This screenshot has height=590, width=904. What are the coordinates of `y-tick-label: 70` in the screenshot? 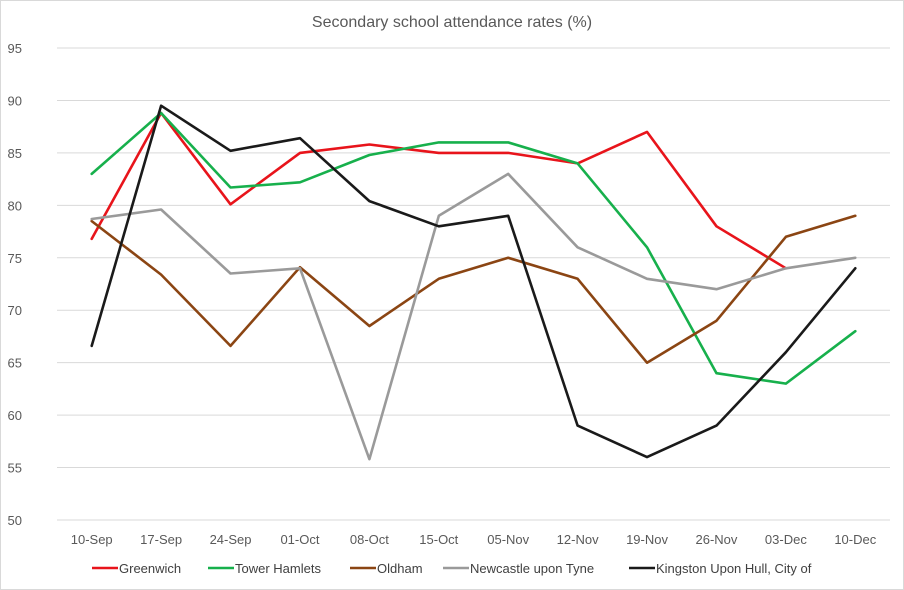 It's located at (15, 310).